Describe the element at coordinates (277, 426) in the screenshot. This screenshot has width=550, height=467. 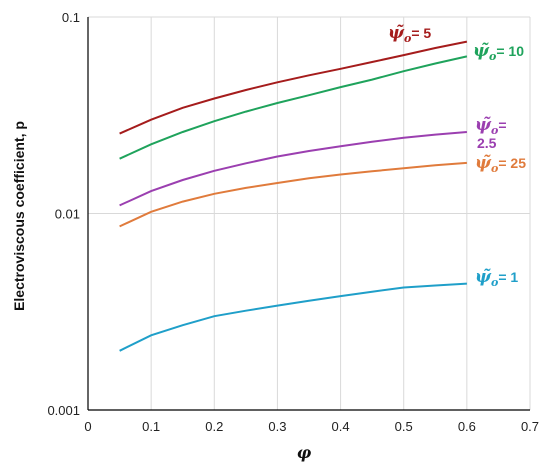
I see `x-tick-label: 0.3` at that location.